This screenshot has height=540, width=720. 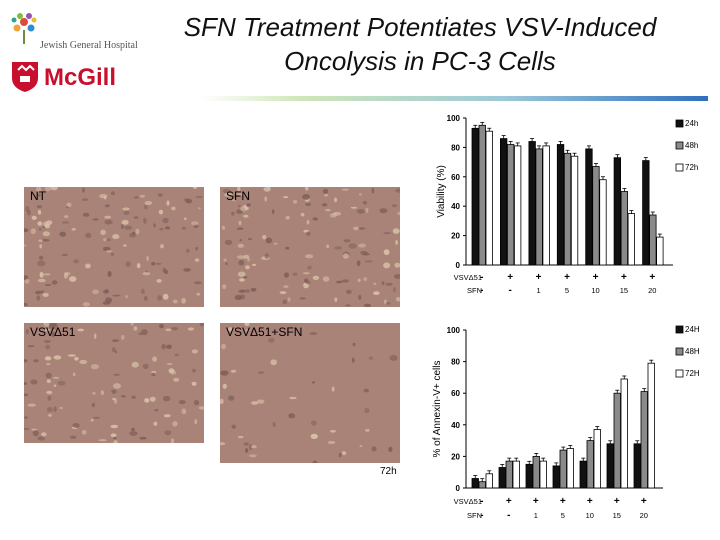 What do you see at coordinates (437, 409) in the screenshot?
I see `y-axis-label: % of Annexin-V+ cells` at bounding box center [437, 409].